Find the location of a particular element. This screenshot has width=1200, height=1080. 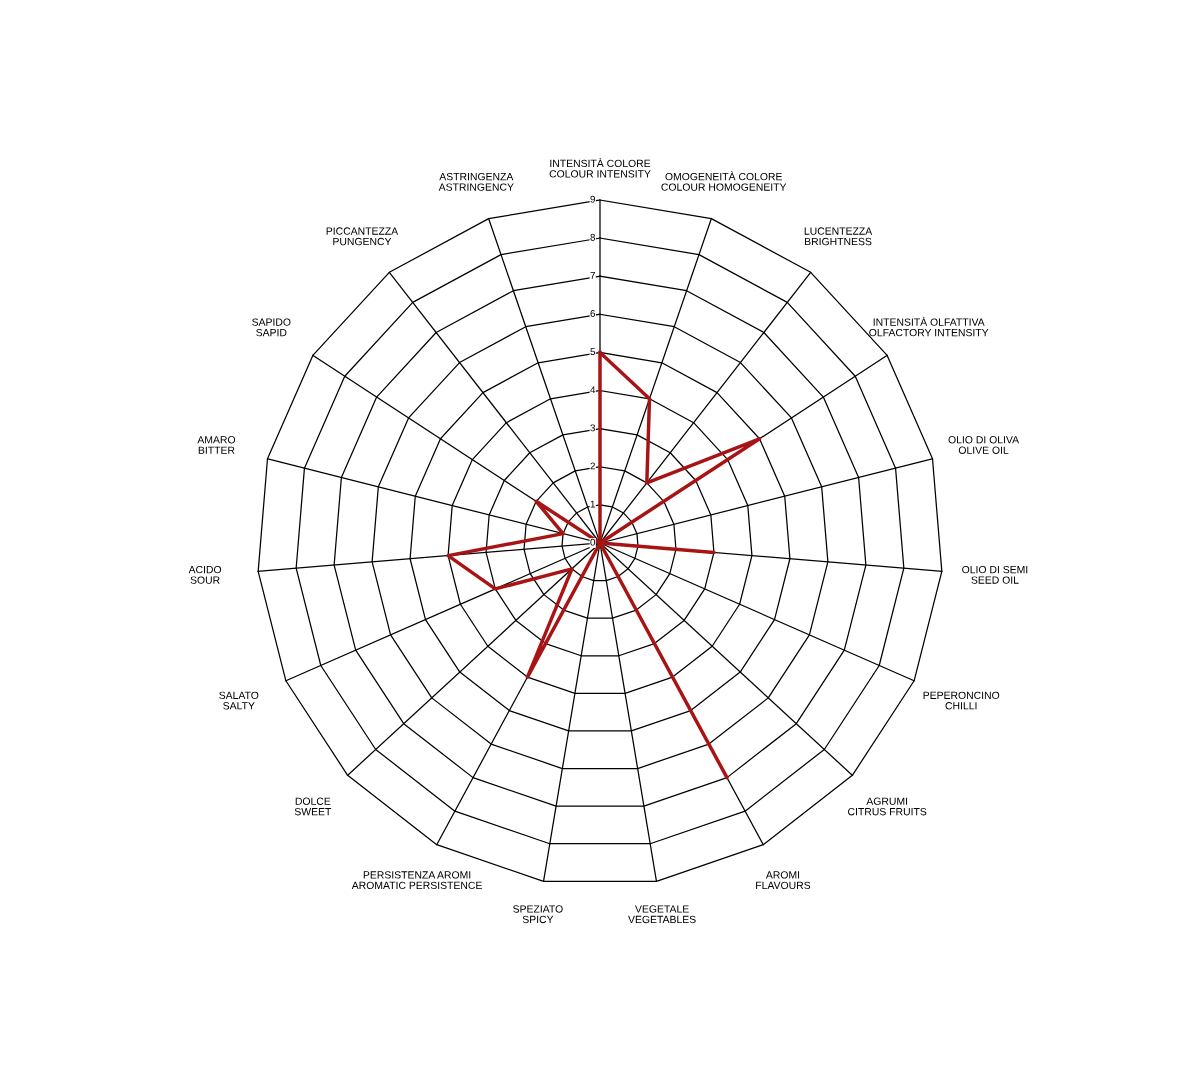

y-tick-label: 9 is located at coordinates (592, 199).